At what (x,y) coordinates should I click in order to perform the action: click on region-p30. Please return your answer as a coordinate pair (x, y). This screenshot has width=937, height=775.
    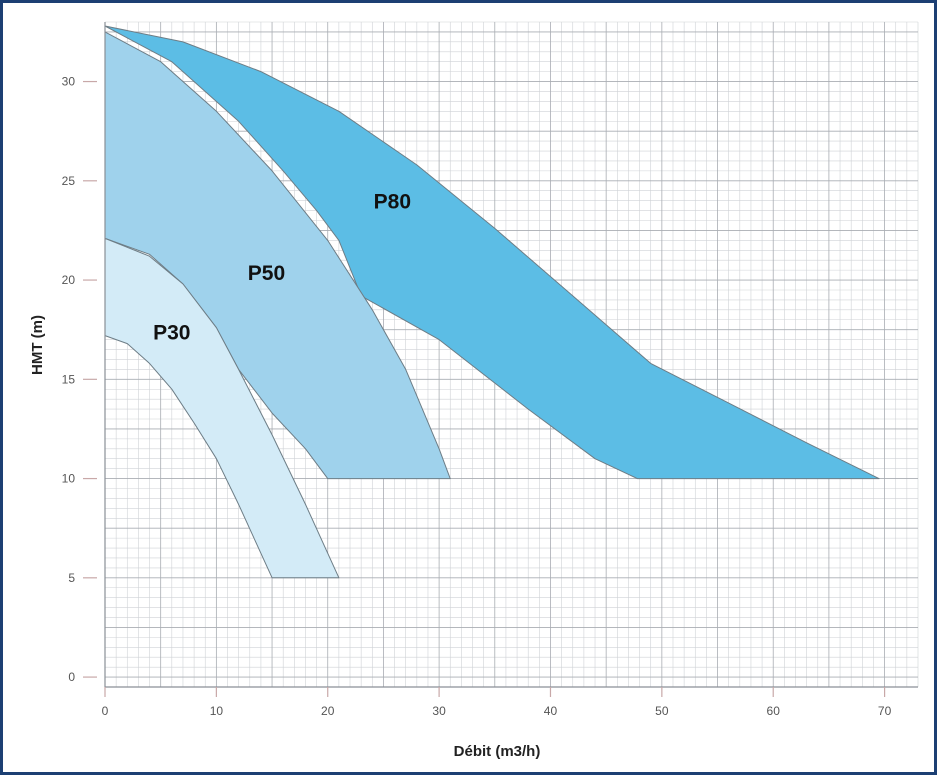
    Looking at the image, I should click on (222, 408).